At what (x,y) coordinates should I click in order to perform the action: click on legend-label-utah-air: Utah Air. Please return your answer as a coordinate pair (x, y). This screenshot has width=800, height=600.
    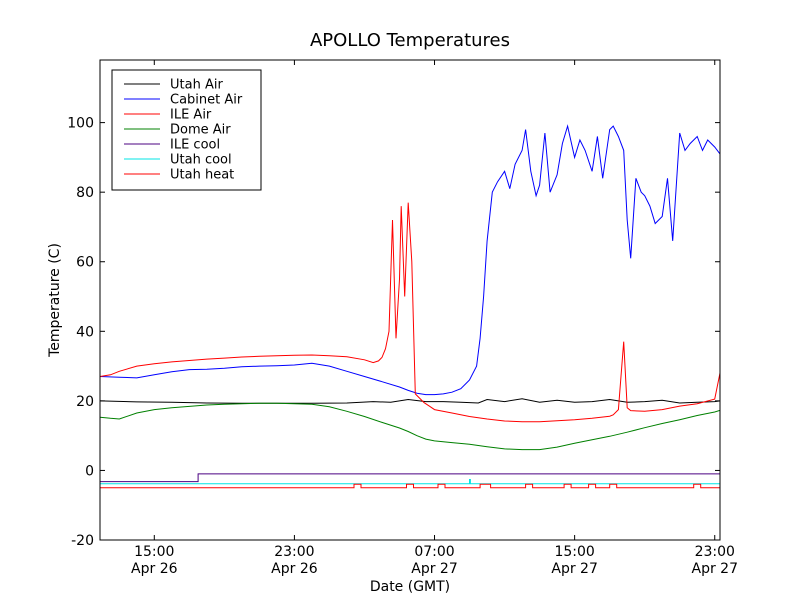
    Looking at the image, I should click on (196, 85).